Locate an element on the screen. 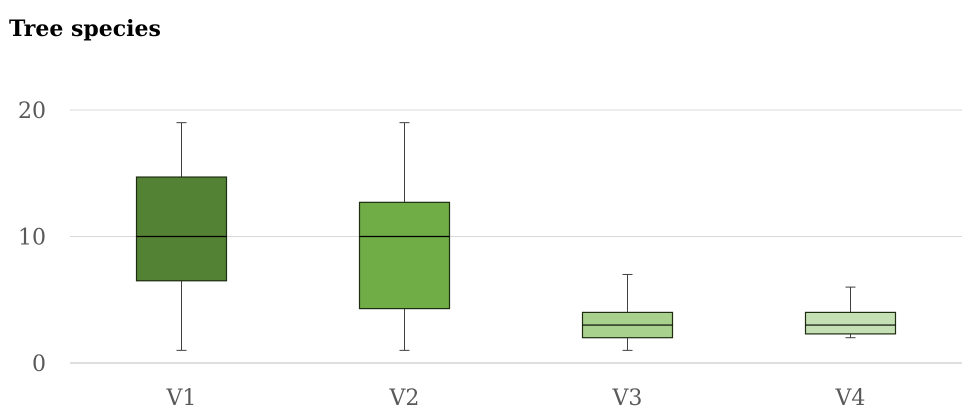 This screenshot has width=968, height=414. x-tick-label: V2 is located at coordinates (404, 398).